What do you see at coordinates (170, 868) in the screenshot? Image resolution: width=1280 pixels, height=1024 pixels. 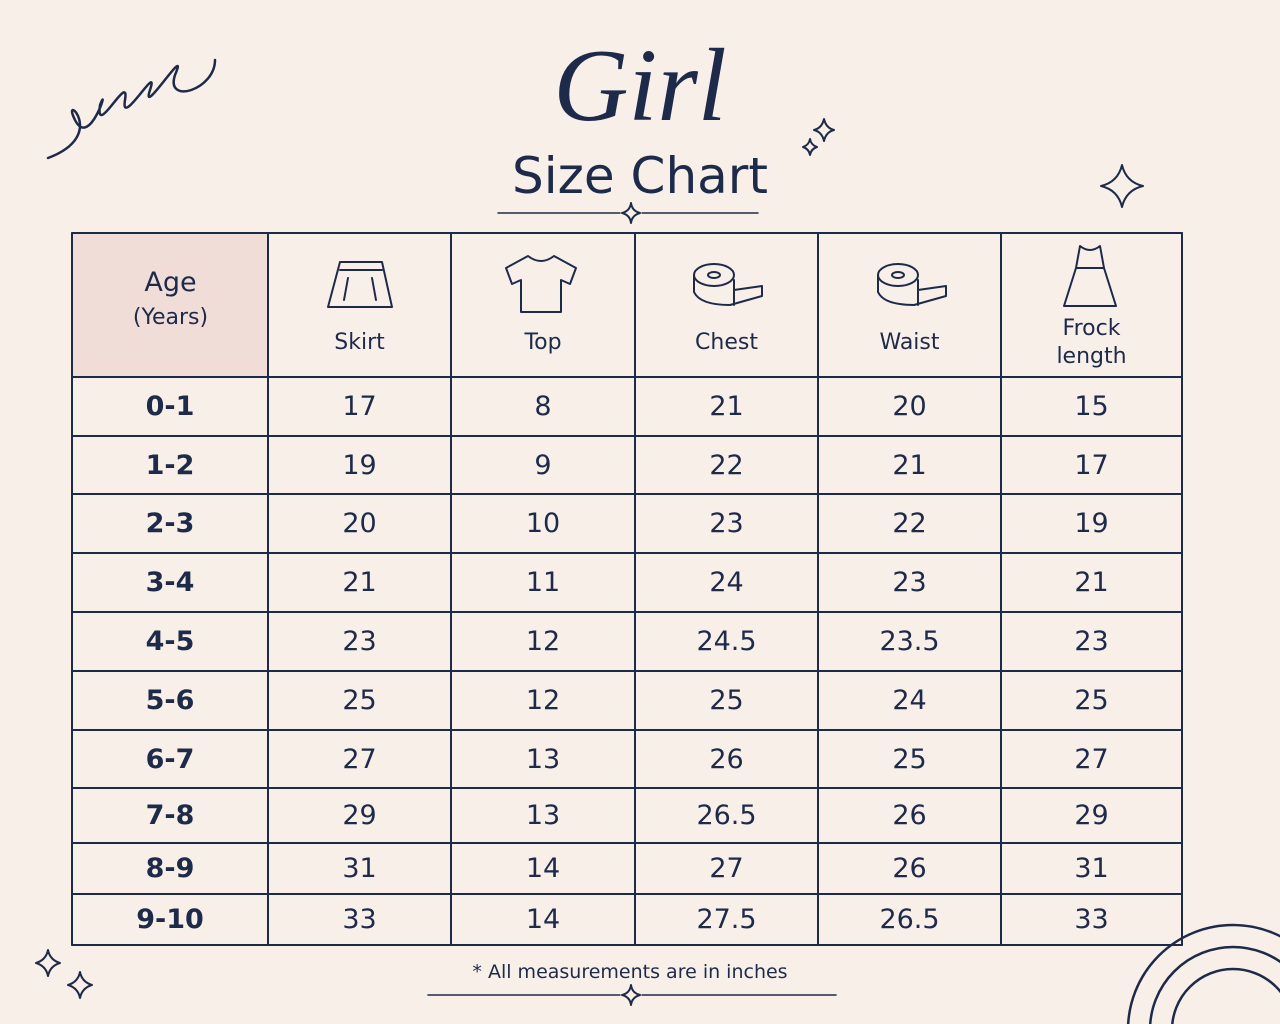 I see `age-cell: 8-9` at bounding box center [170, 868].